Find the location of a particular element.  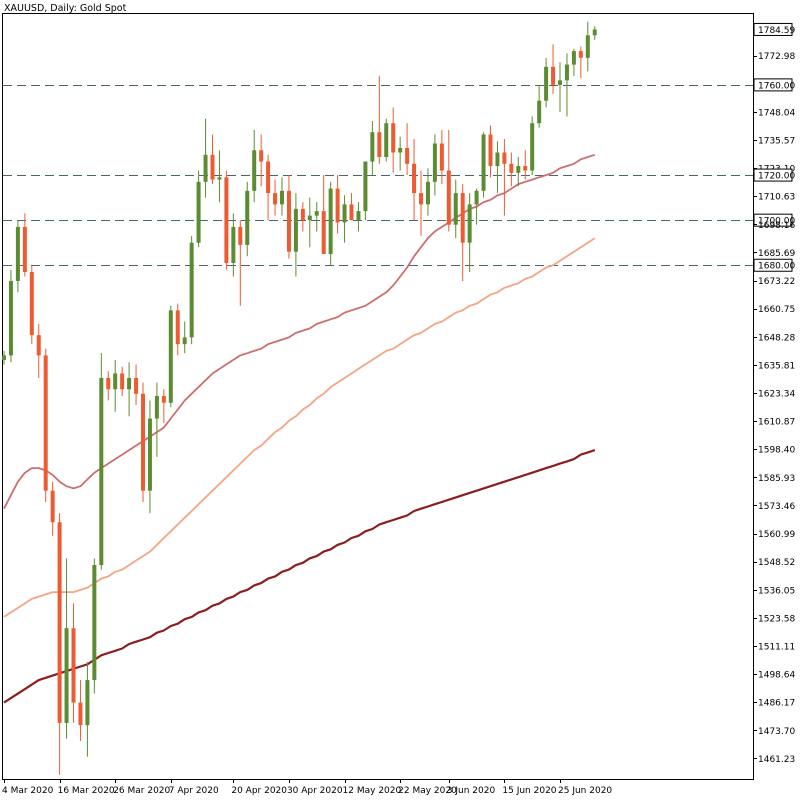

y-tick-label: 1536.05 is located at coordinates (776, 591).